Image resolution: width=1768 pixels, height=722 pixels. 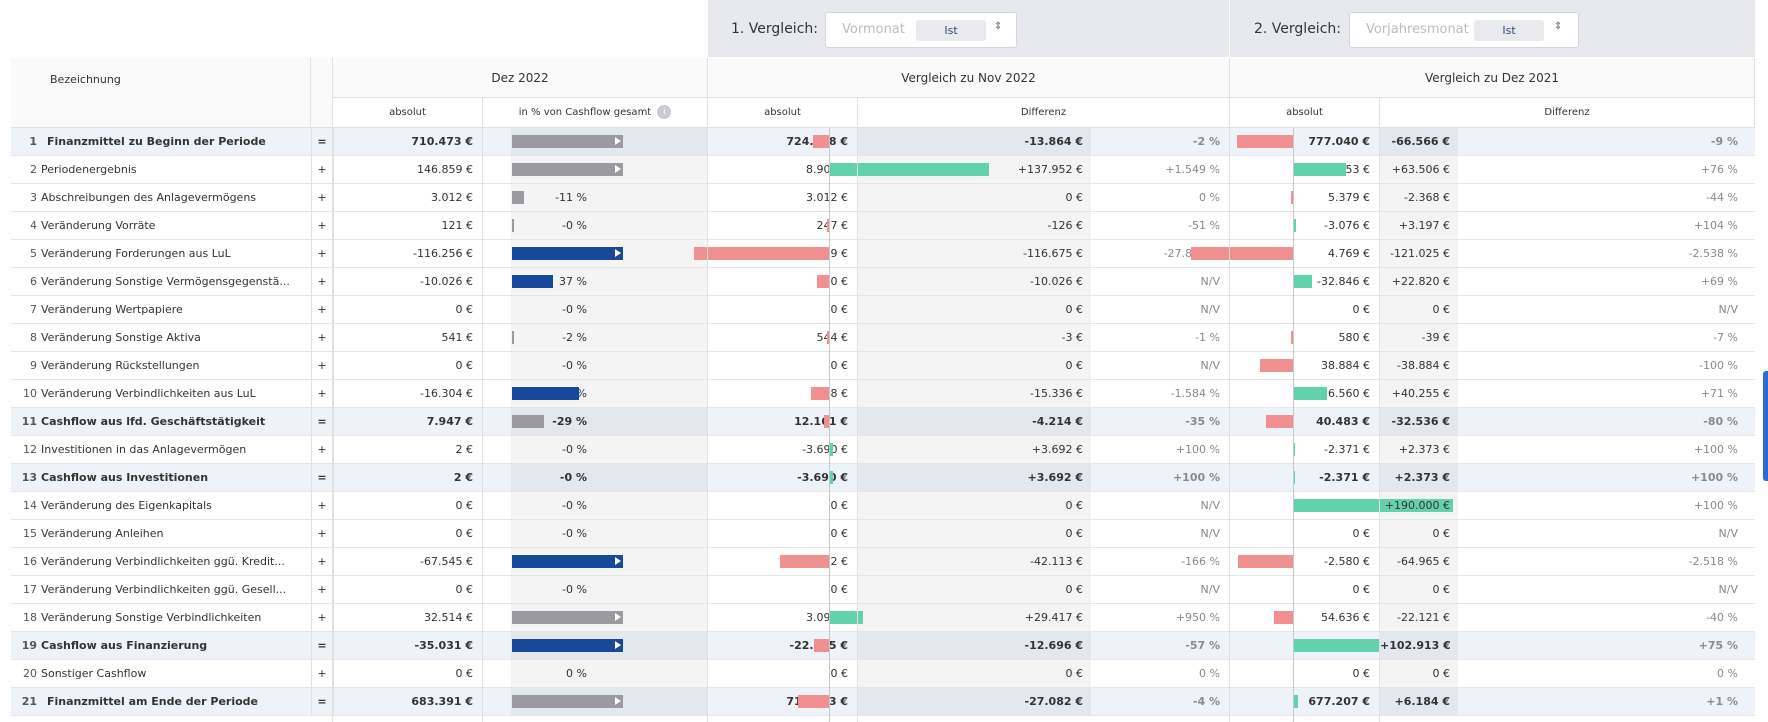 I want to click on comparison-2-percent: -44 %, so click(x=1722, y=197).